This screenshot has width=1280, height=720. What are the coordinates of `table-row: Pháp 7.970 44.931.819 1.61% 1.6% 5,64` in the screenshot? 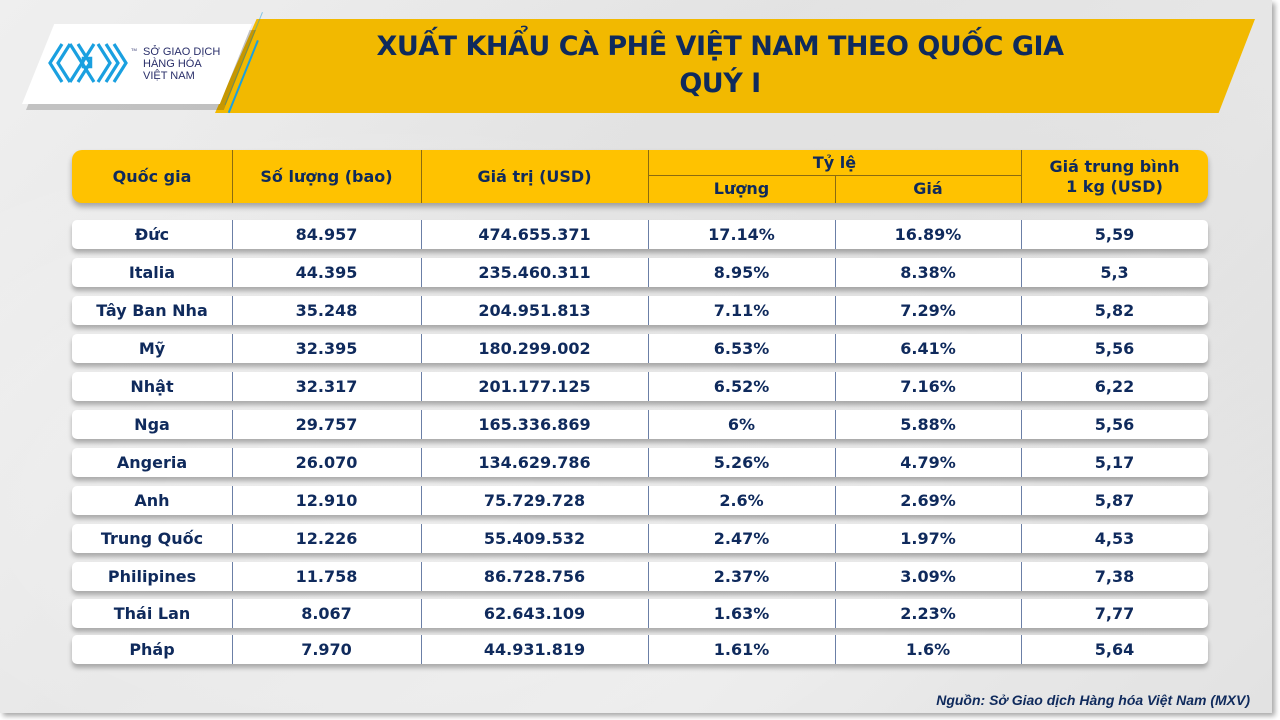 It's located at (640, 649).